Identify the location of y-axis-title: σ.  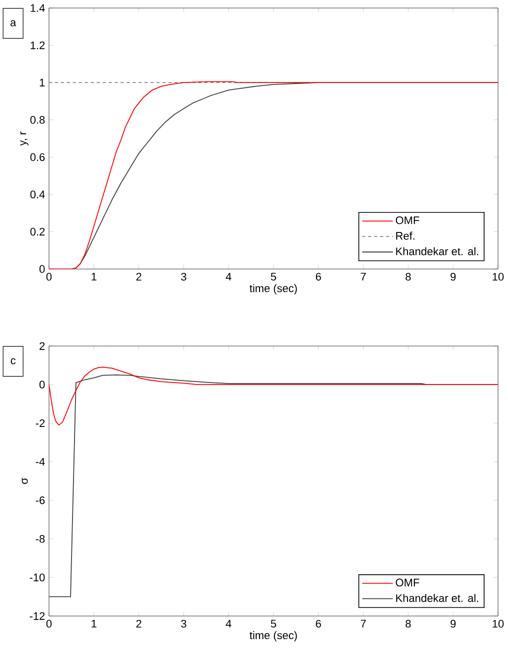
(25, 481).